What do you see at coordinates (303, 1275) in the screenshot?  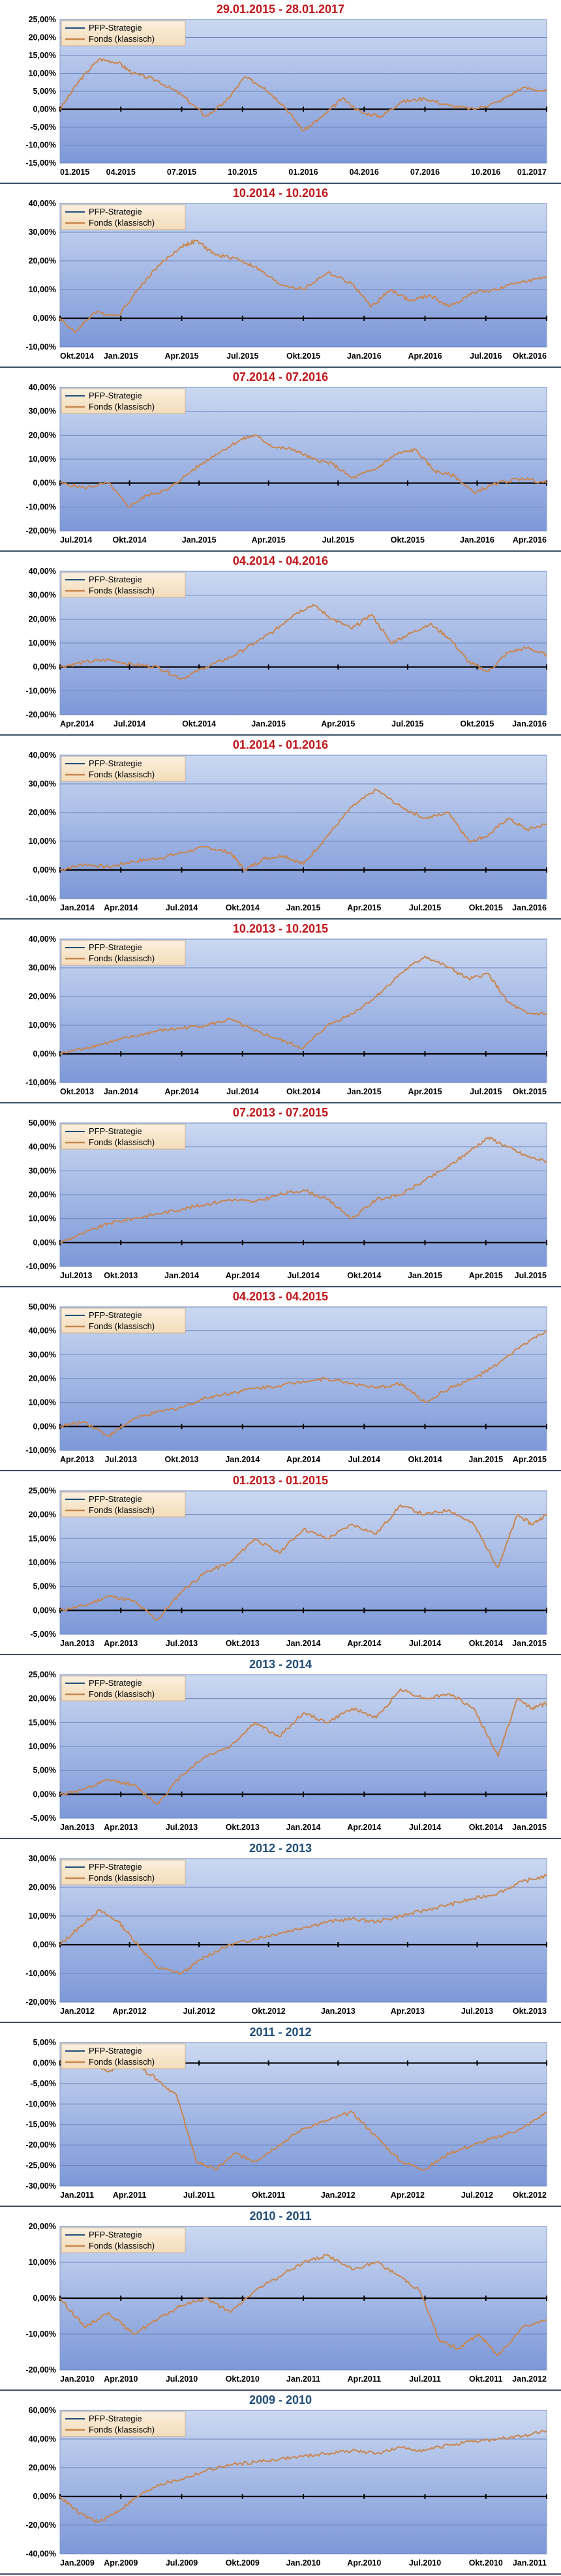 I see `x-tick-label: Jul.2014` at bounding box center [303, 1275].